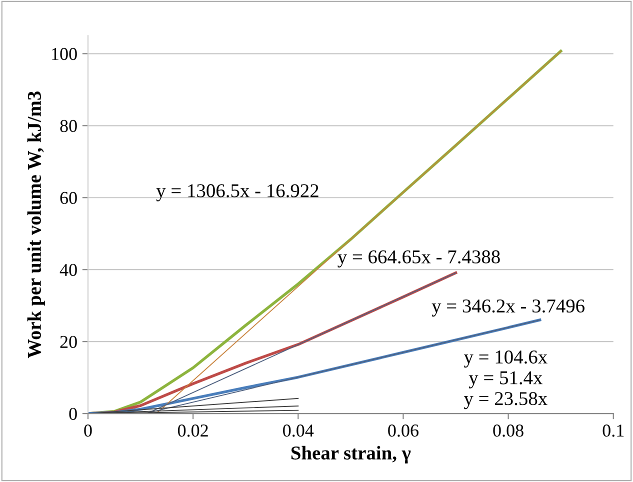 Image resolution: width=633 pixels, height=482 pixels. Describe the element at coordinates (237, 193) in the screenshot. I see `annotation: y = 1306.5x - 16.922` at that location.